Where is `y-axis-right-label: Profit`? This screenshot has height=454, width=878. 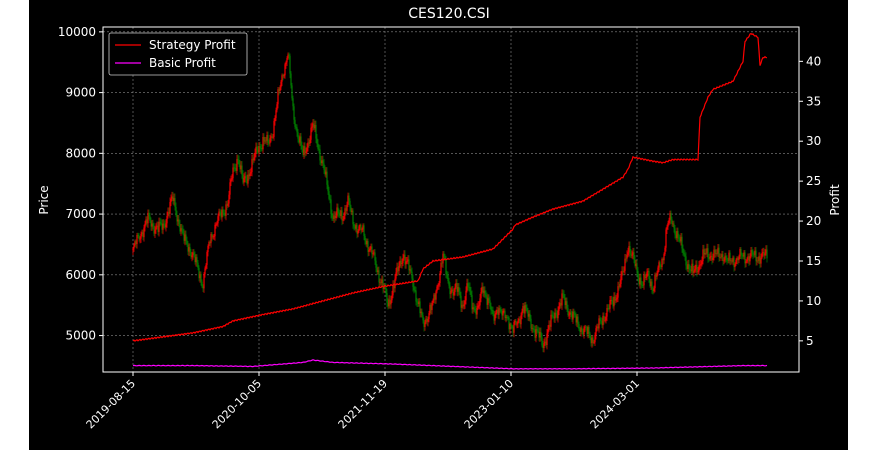 y-axis-right-label: Profit is located at coordinates (835, 200).